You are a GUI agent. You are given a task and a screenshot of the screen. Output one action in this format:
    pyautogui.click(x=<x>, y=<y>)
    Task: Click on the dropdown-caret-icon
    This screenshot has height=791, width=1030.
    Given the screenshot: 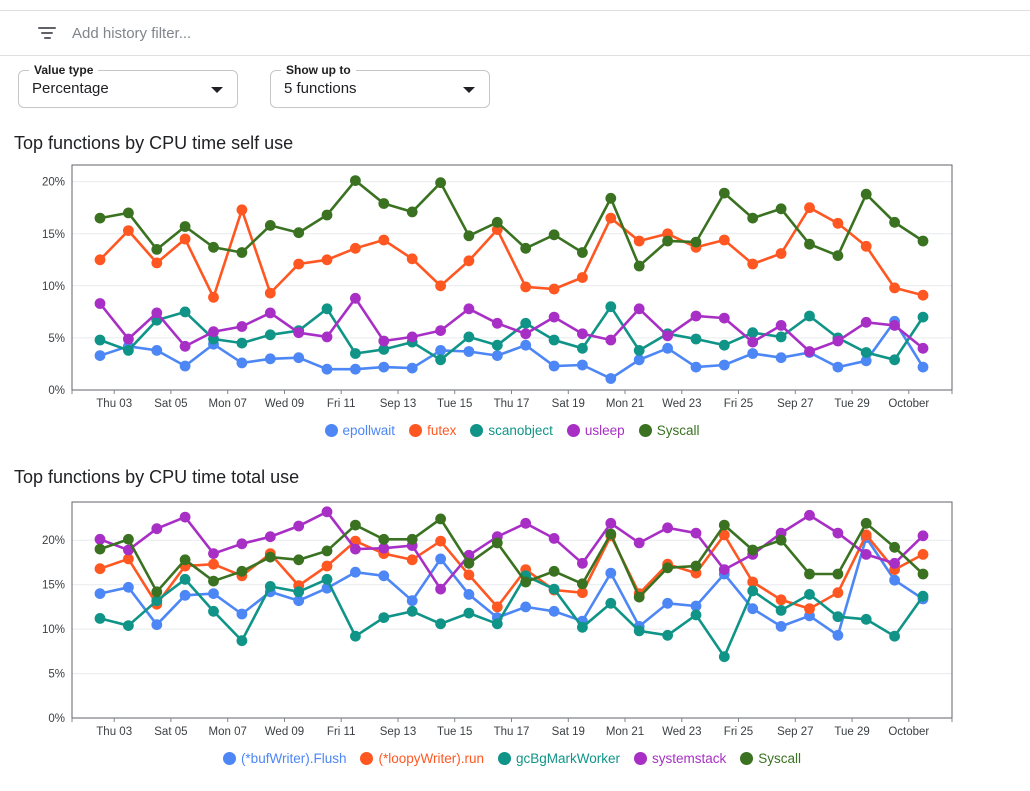 What is the action you would take?
    pyautogui.click(x=217, y=90)
    